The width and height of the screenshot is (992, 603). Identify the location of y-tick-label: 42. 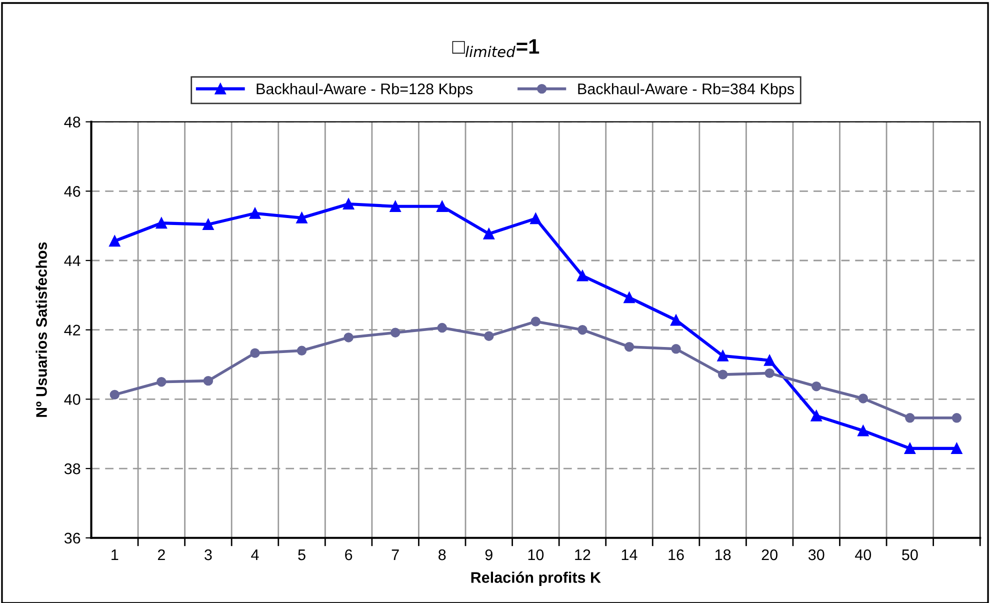
(72, 330).